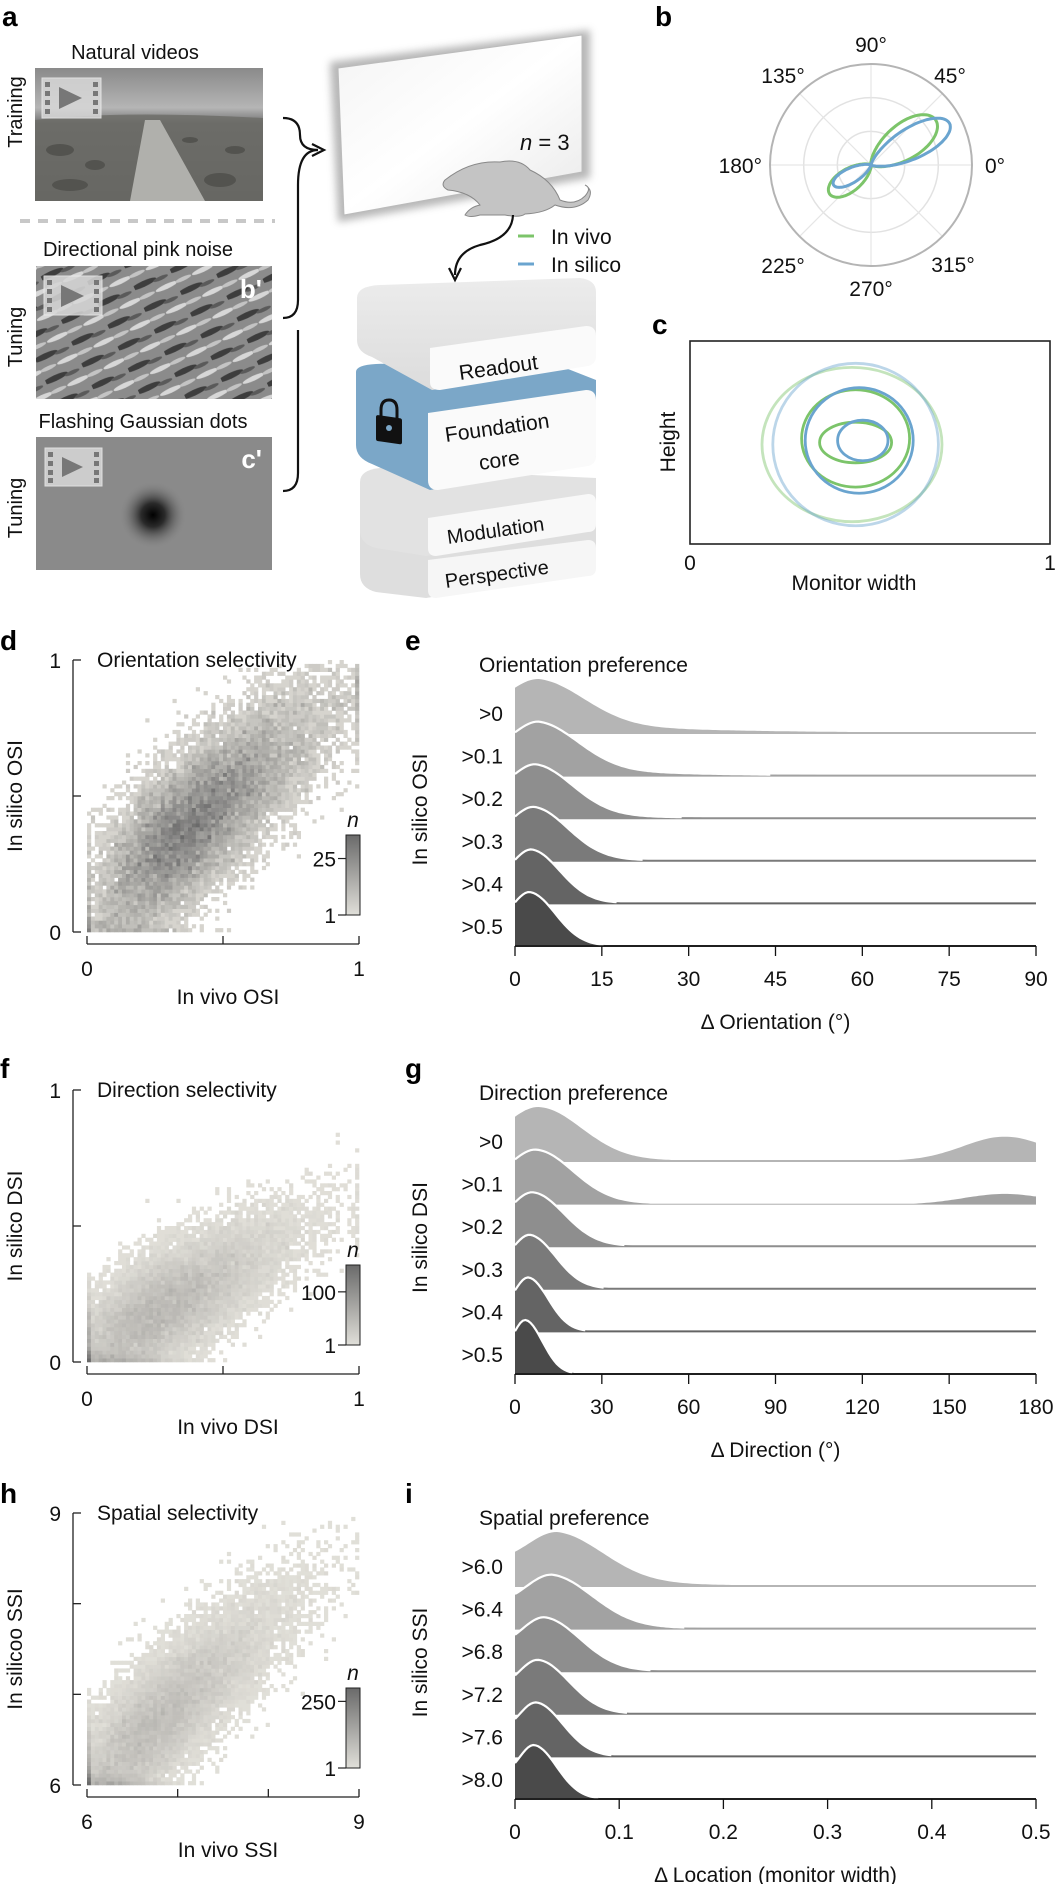 The image size is (1057, 1884). What do you see at coordinates (455, 275) in the screenshot?
I see `arrow-head-icon` at bounding box center [455, 275].